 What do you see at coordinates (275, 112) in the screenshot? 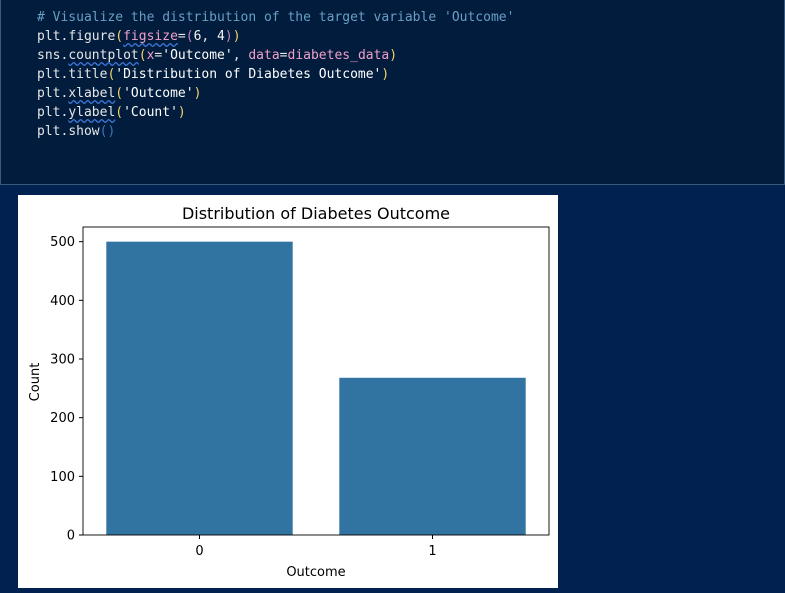
I see `code-line: plt.ylabel('Count')` at bounding box center [275, 112].